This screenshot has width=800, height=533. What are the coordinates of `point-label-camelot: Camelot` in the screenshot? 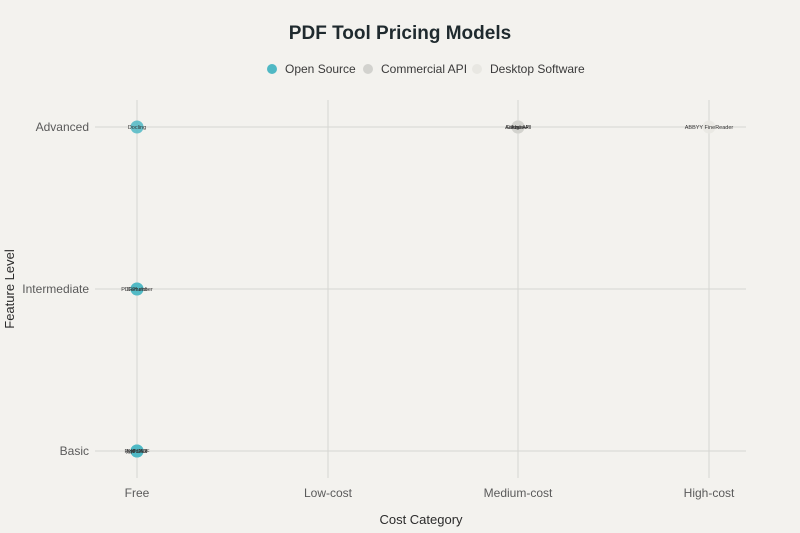 It's located at (137, 290).